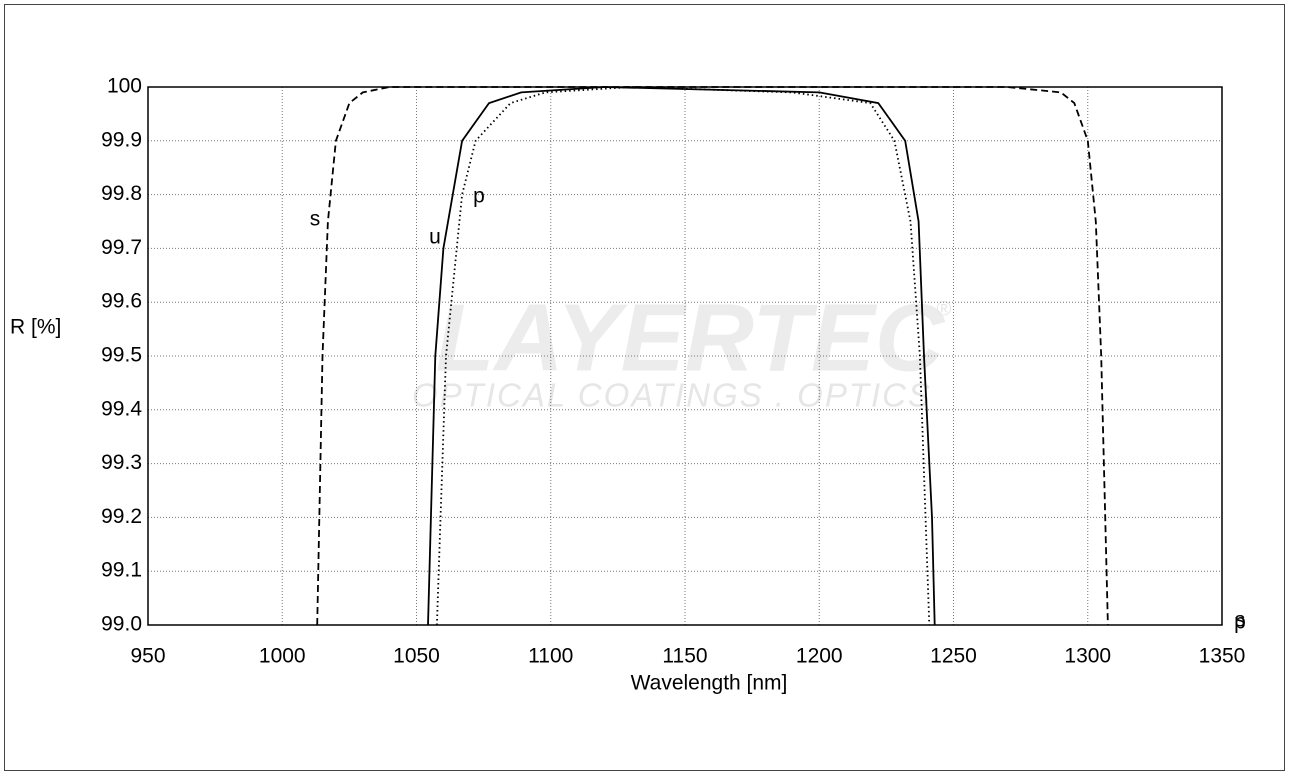  What do you see at coordinates (121, 516) in the screenshot?
I see `y-tick-label: 99.2` at bounding box center [121, 516].